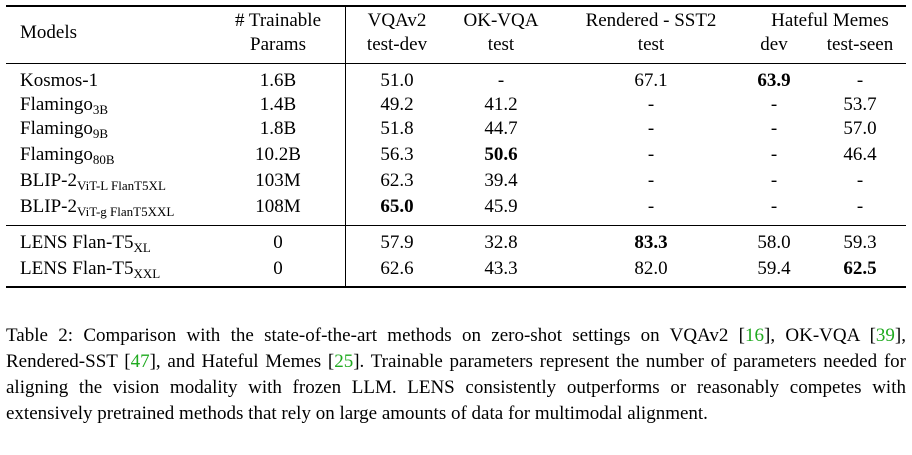 This screenshot has height=455, width=912. What do you see at coordinates (344, 361) in the screenshot?
I see `citation-link: 25` at bounding box center [344, 361].